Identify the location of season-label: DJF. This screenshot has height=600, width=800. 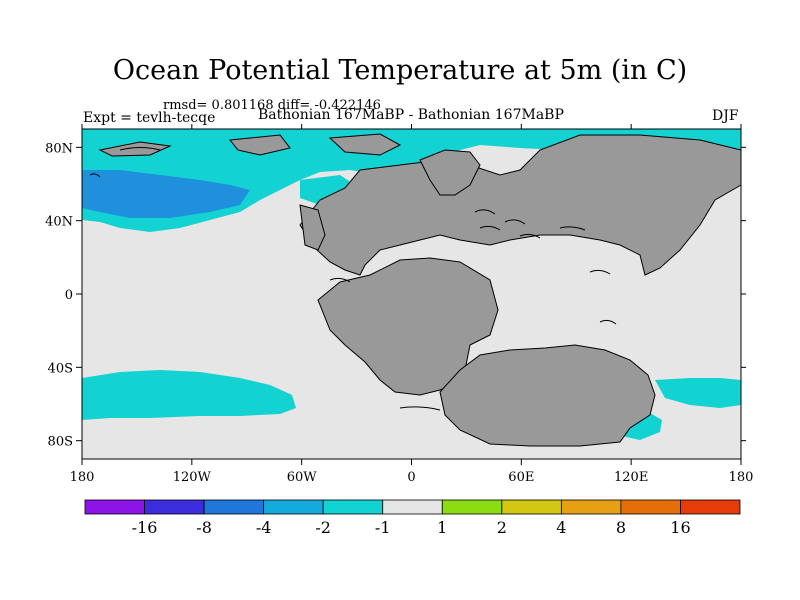
(725, 116).